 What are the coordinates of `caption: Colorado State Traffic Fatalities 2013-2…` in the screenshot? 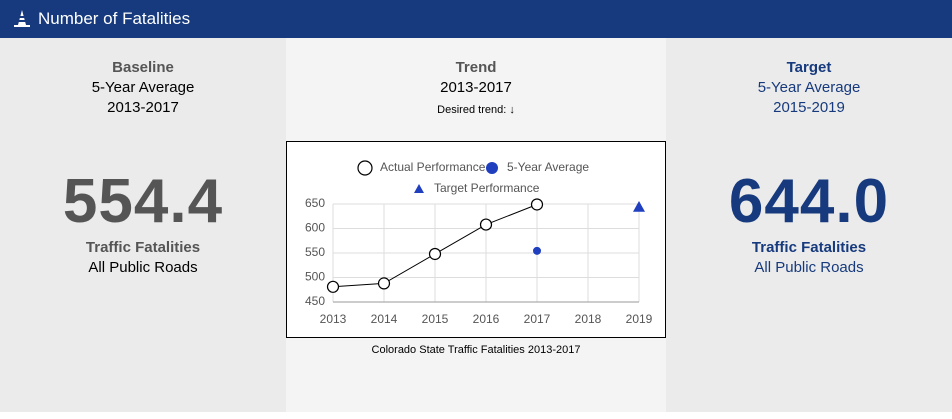 It's located at (476, 350).